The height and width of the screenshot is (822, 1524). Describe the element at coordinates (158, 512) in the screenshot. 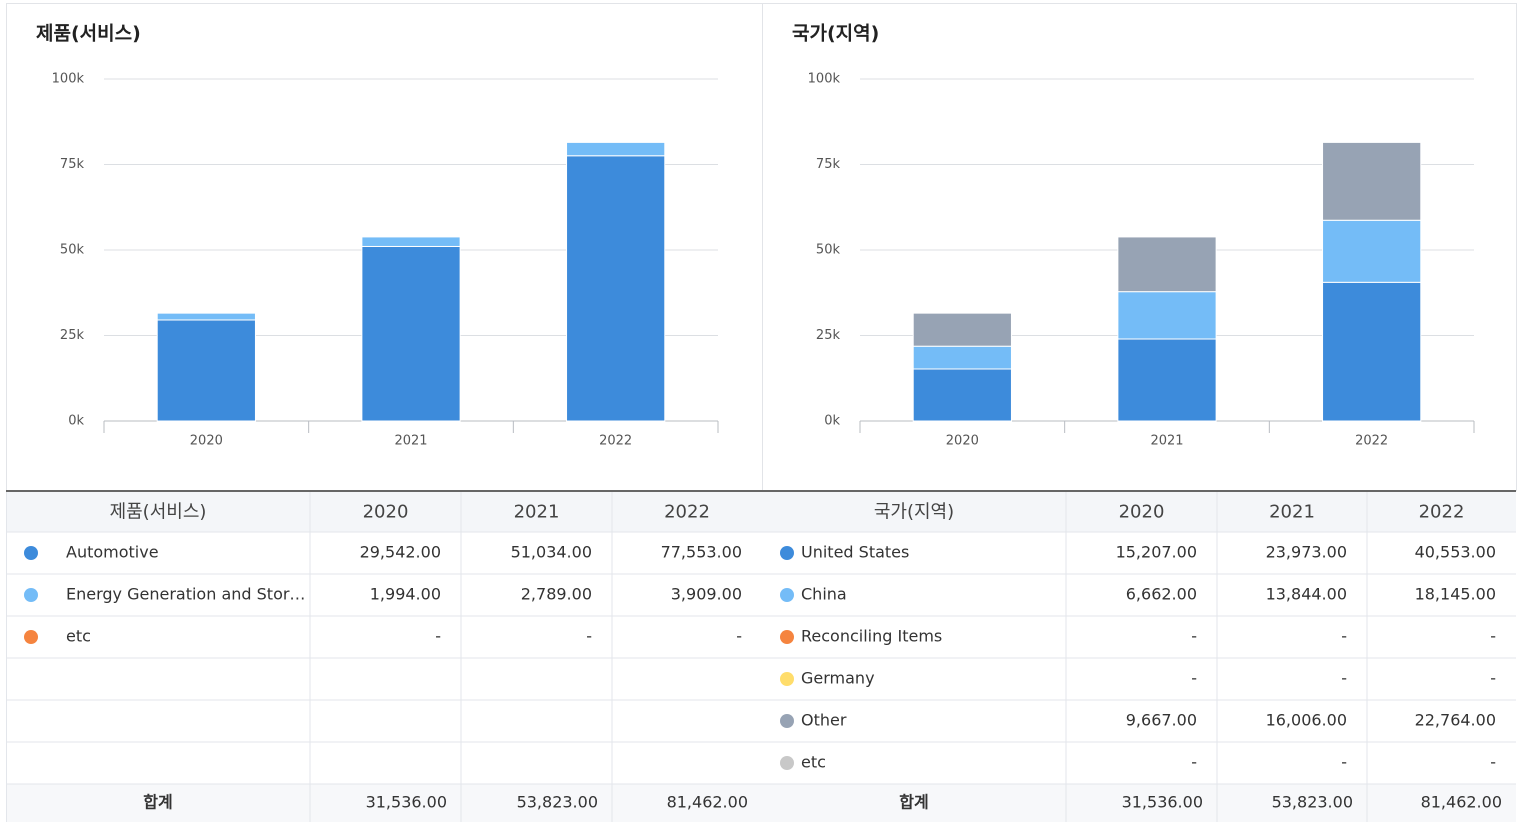

I see `header-cell: 제품(서비스)` at that location.